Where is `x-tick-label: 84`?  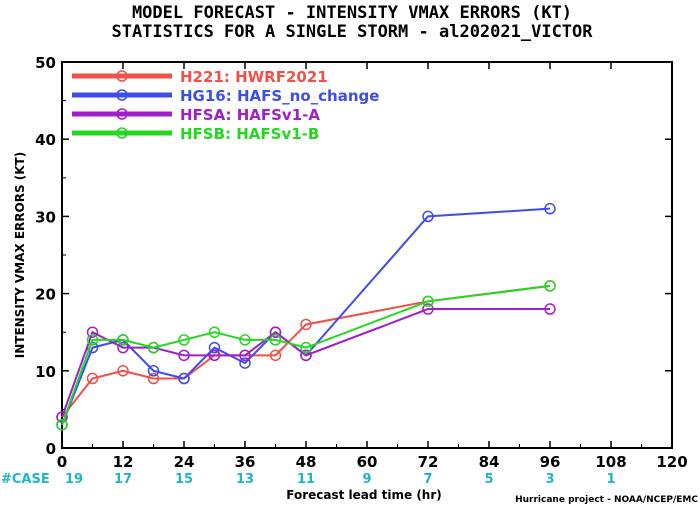 x-tick-label: 84 is located at coordinates (489, 462).